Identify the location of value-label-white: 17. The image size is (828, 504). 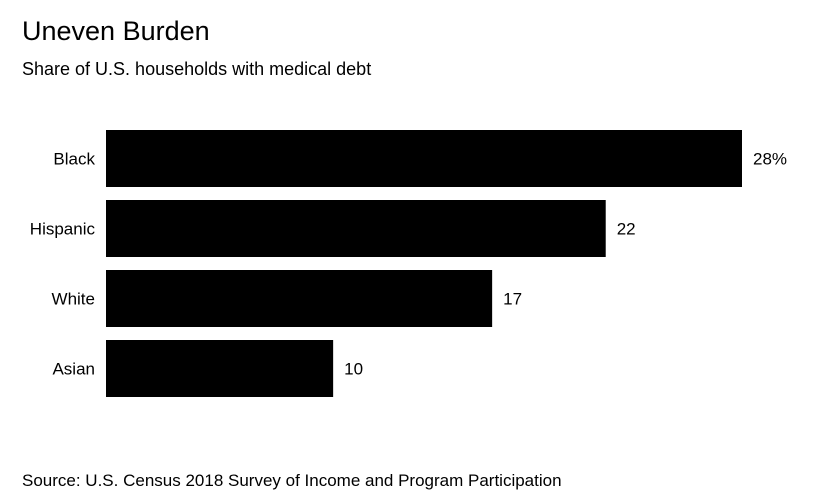
(512, 299).